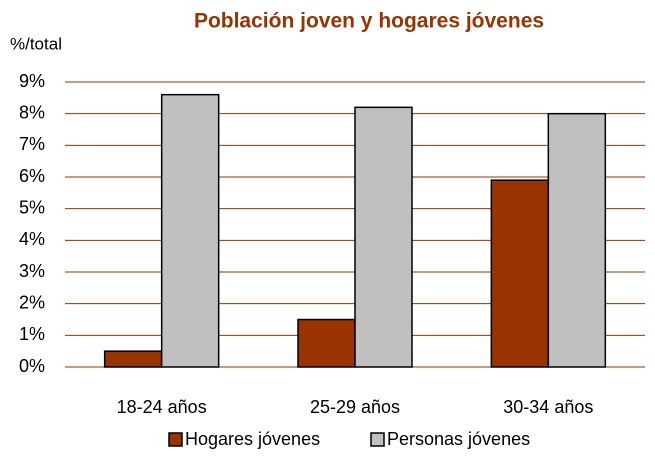 The image size is (655, 464). Describe the element at coordinates (36, 43) in the screenshot. I see `y-axis-label: %/total` at that location.